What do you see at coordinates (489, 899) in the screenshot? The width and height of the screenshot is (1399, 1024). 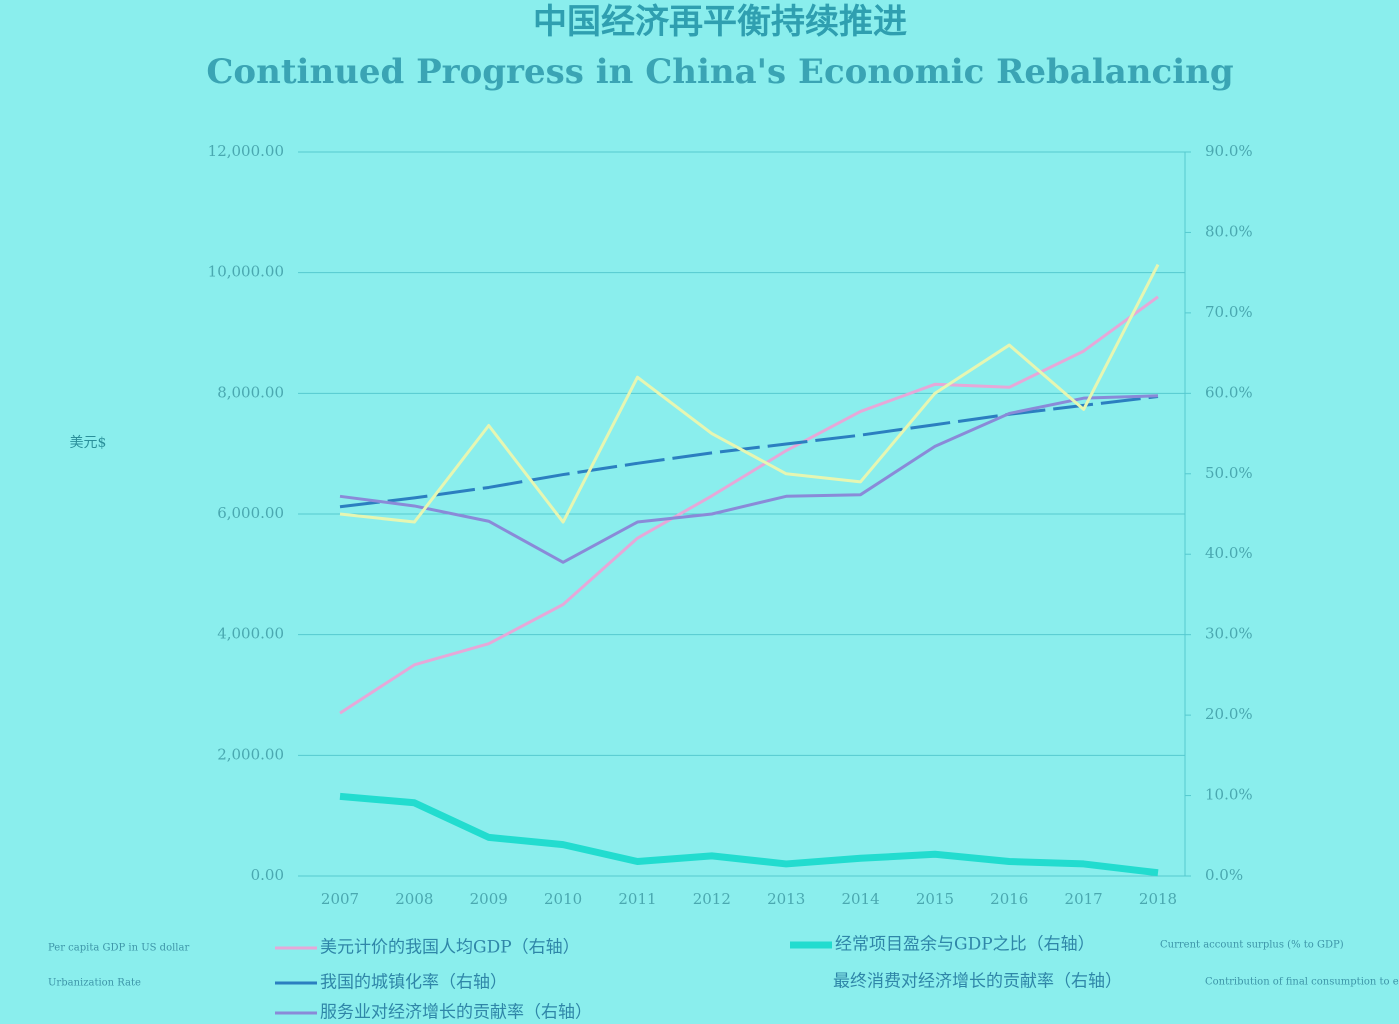 I see `x-tick-label: 2009` at bounding box center [489, 899].